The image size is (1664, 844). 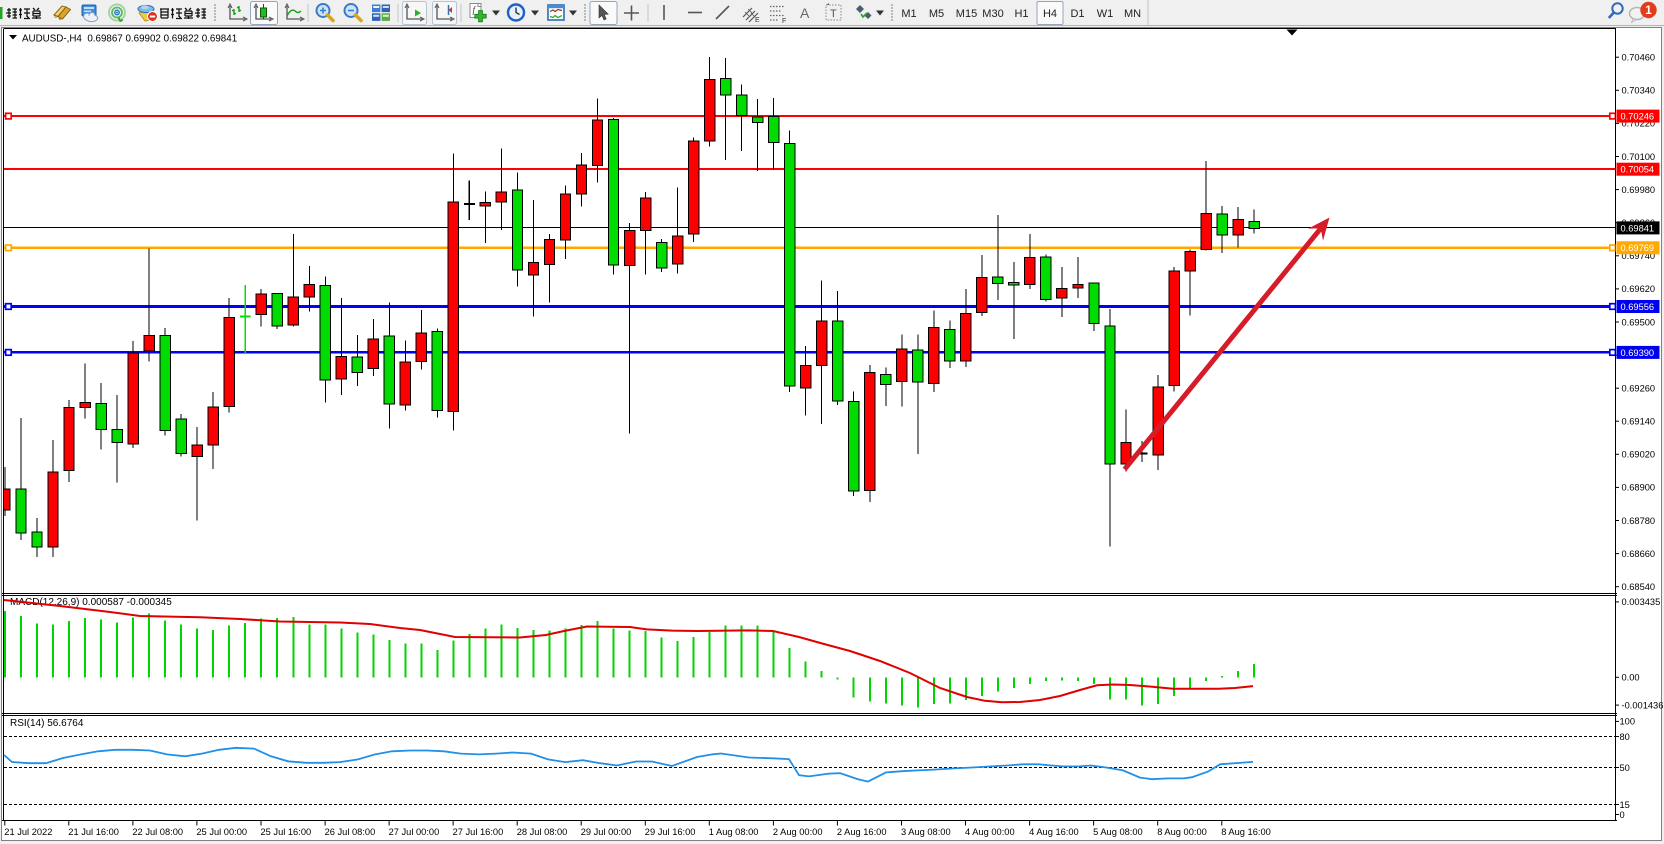 What do you see at coordinates (1648, 10) in the screenshot?
I see `svg-text: 1` at bounding box center [1648, 10].